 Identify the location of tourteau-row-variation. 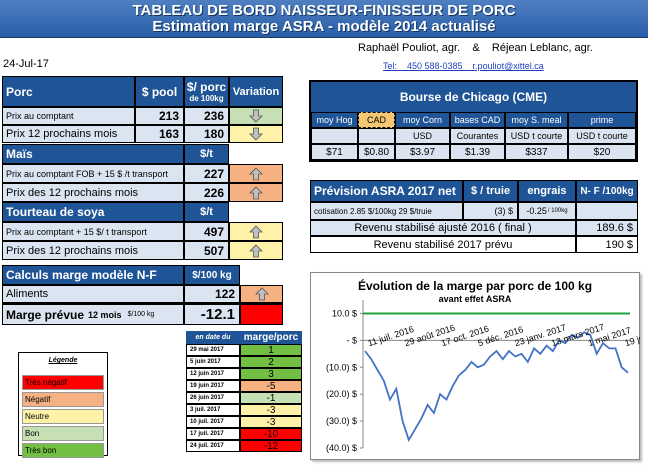
(256, 231).